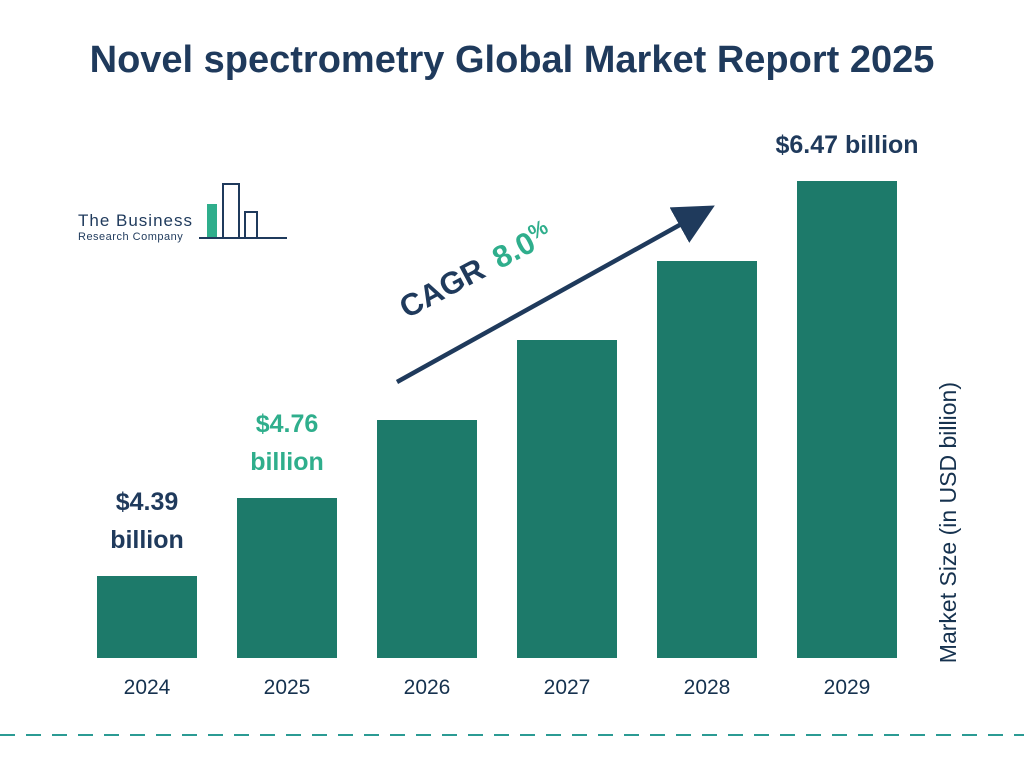 This screenshot has height=768, width=1024. I want to click on logo-line1: The Business, so click(135, 220).